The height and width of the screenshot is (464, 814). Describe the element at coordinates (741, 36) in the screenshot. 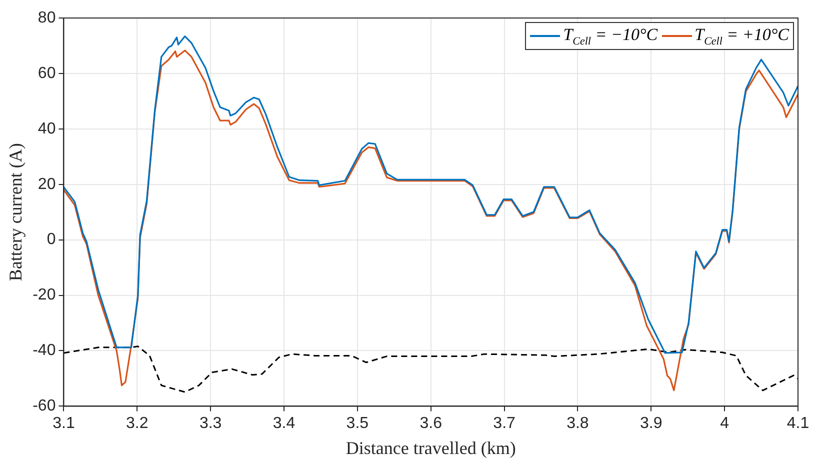

I see `legend-label: T$_{Cell}$ = +10°C` at that location.